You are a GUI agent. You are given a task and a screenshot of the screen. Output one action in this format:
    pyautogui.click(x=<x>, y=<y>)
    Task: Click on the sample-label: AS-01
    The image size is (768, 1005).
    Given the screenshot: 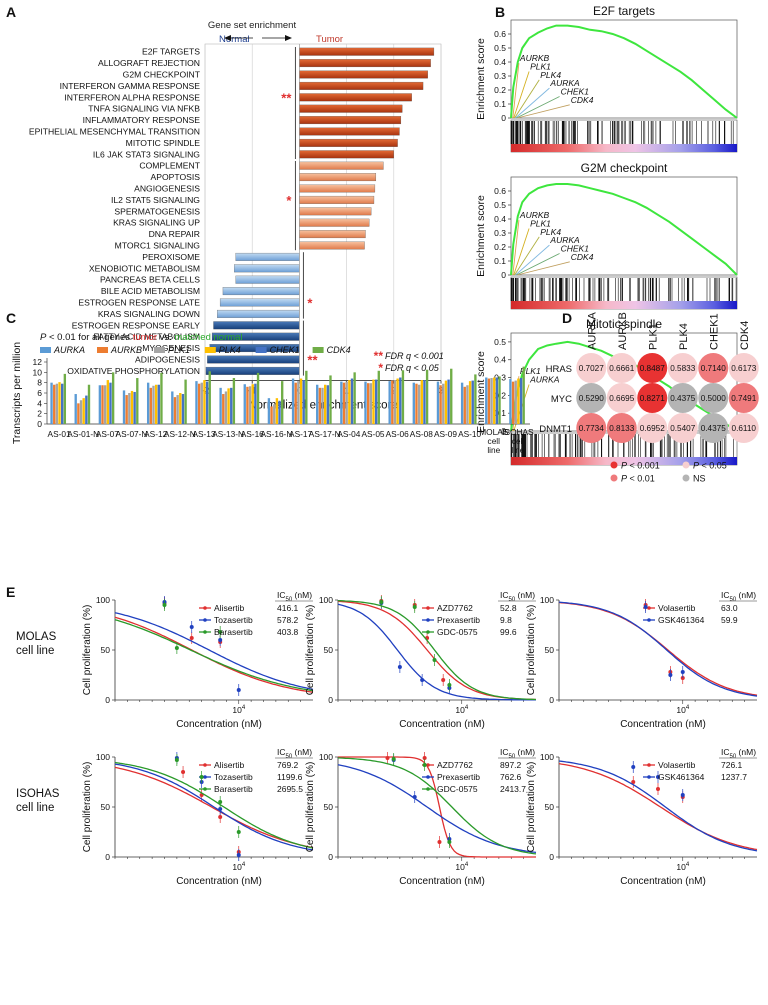 What is the action you would take?
    pyautogui.click(x=59, y=434)
    